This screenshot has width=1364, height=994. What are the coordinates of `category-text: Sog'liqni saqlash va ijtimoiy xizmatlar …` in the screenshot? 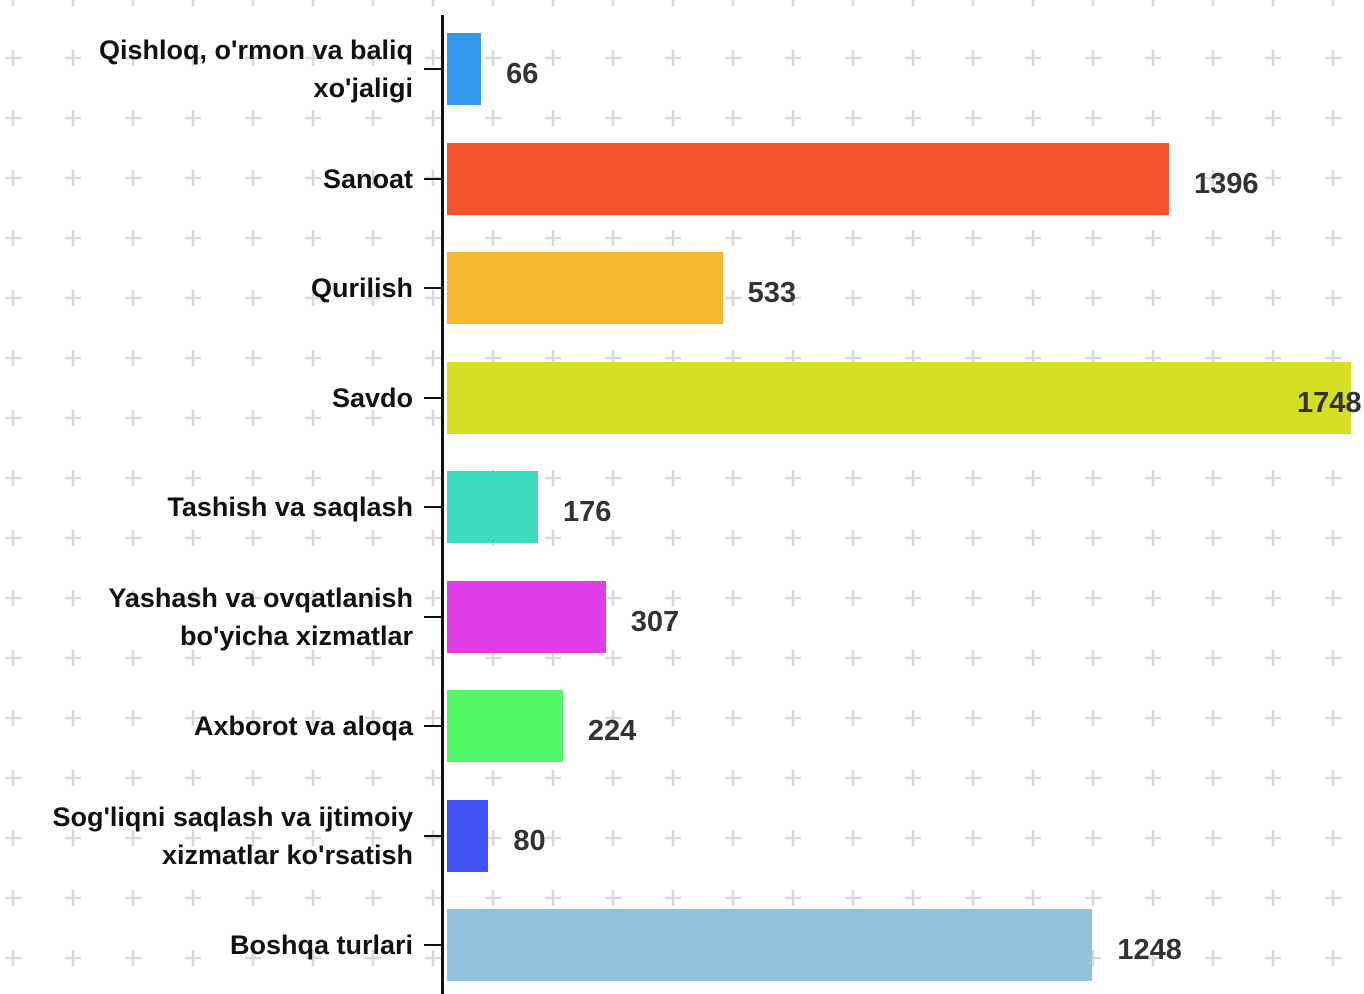 It's located at (232, 835).